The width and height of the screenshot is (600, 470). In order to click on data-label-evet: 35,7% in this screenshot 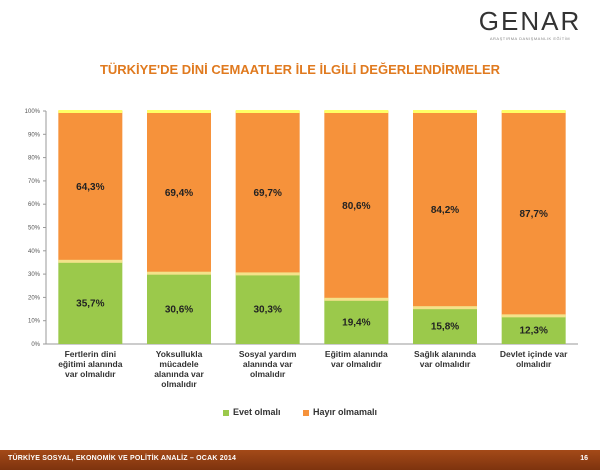, I will do `click(90, 303)`.